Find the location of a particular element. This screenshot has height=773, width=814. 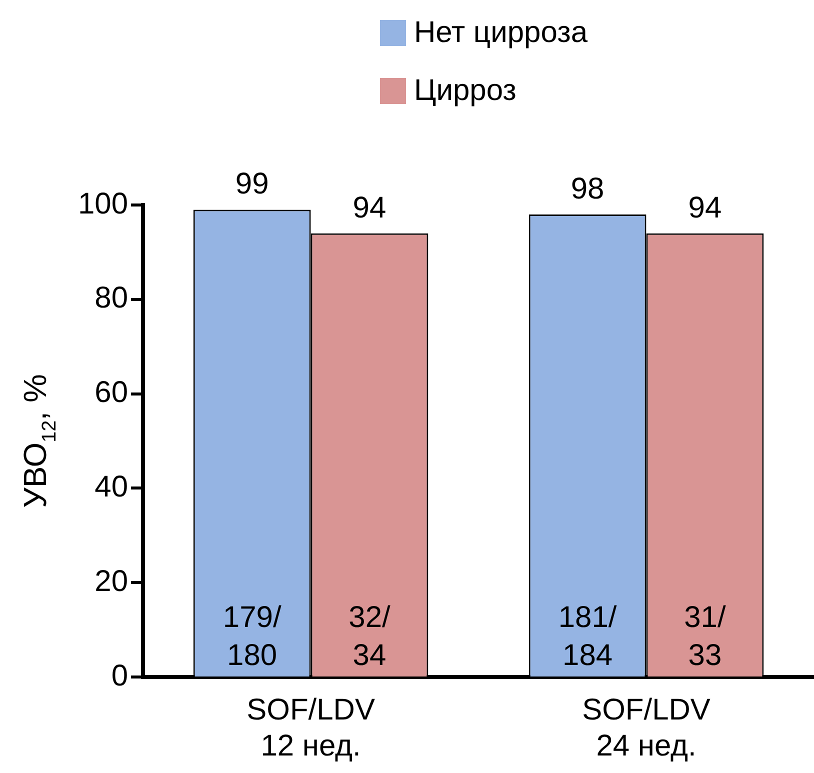

y-tick-label: 80 is located at coordinates (111, 298).